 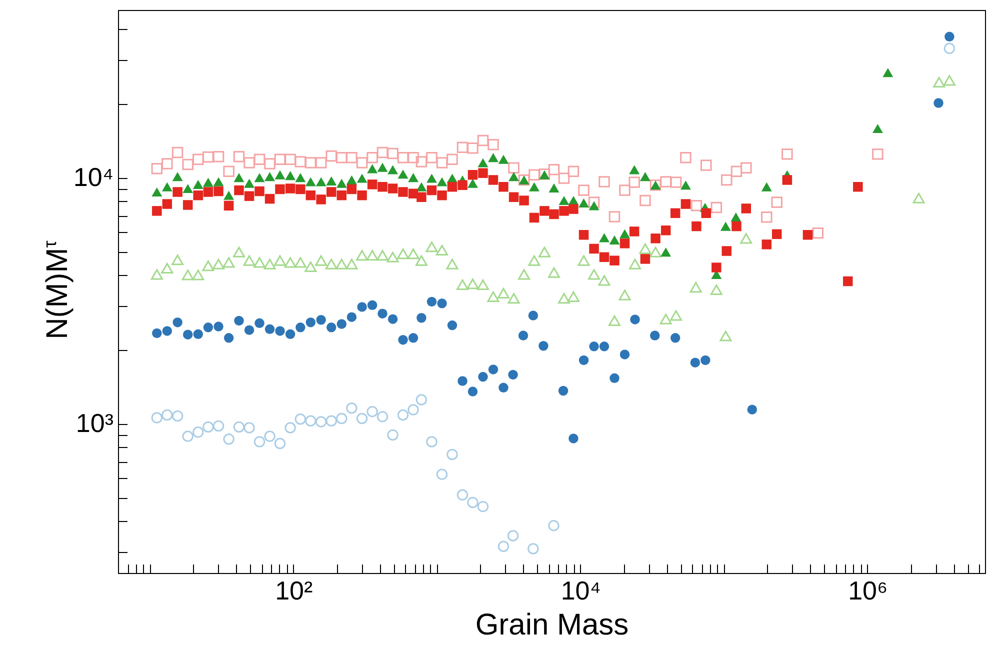 I want to click on x-tick-label: 10⁴, so click(x=580, y=591).